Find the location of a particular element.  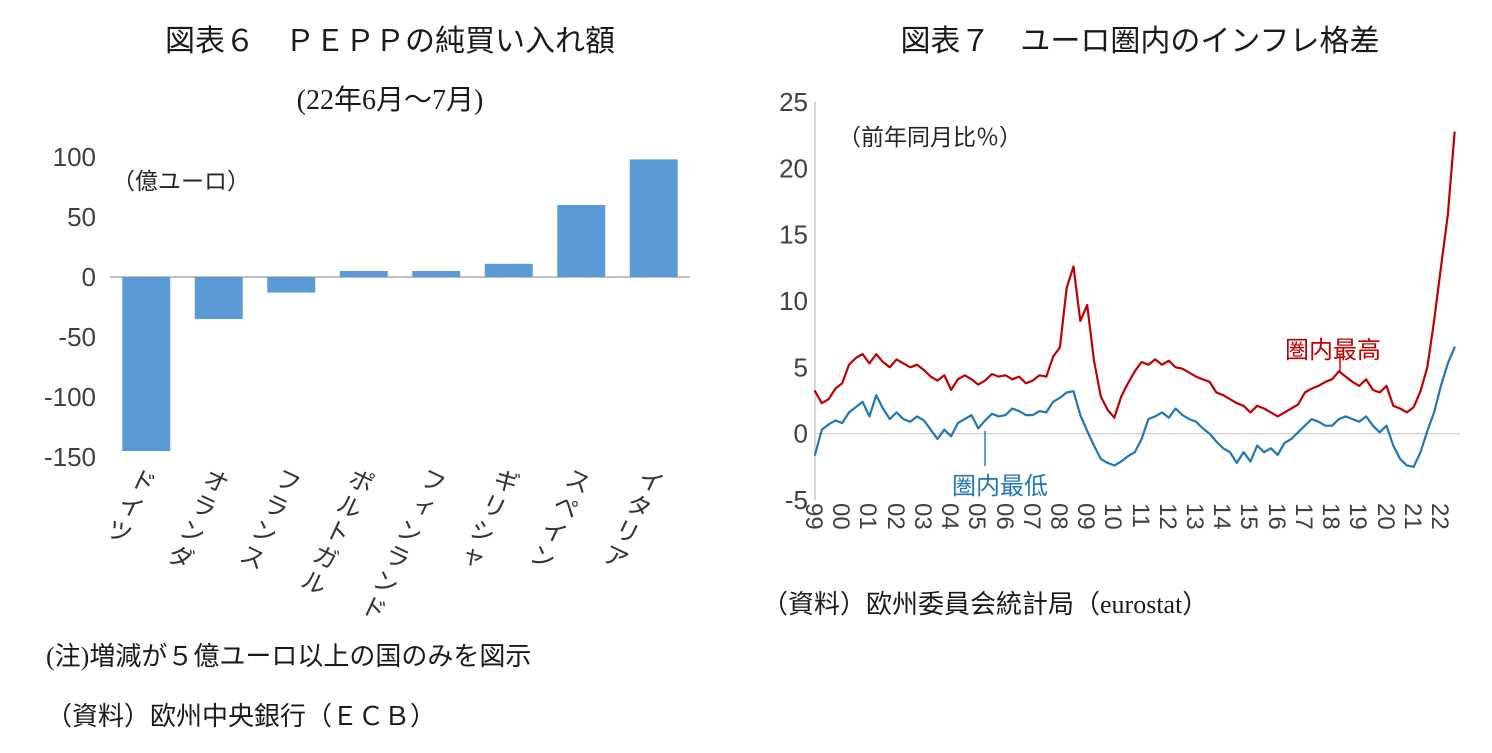

x-tick-label: 07 is located at coordinates (1031, 516).